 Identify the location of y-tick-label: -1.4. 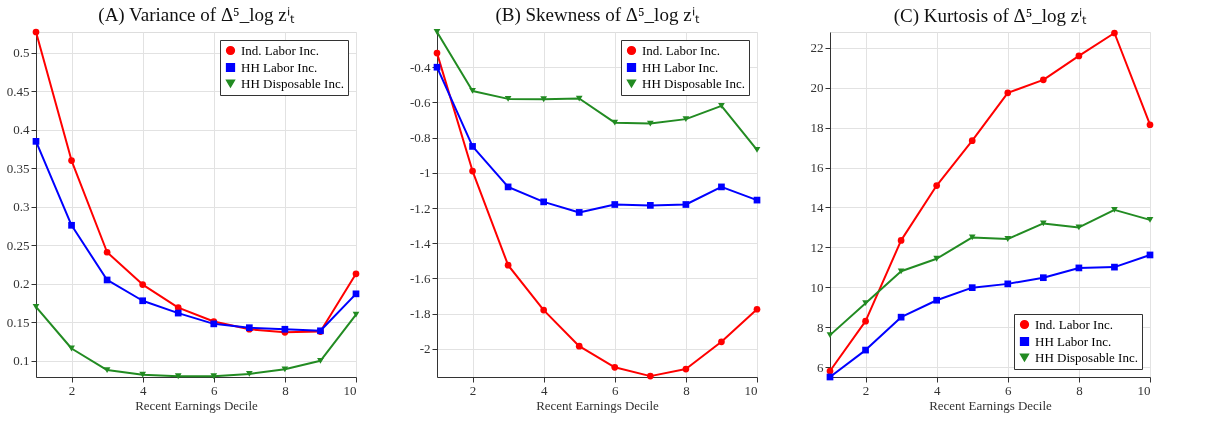
(420, 243).